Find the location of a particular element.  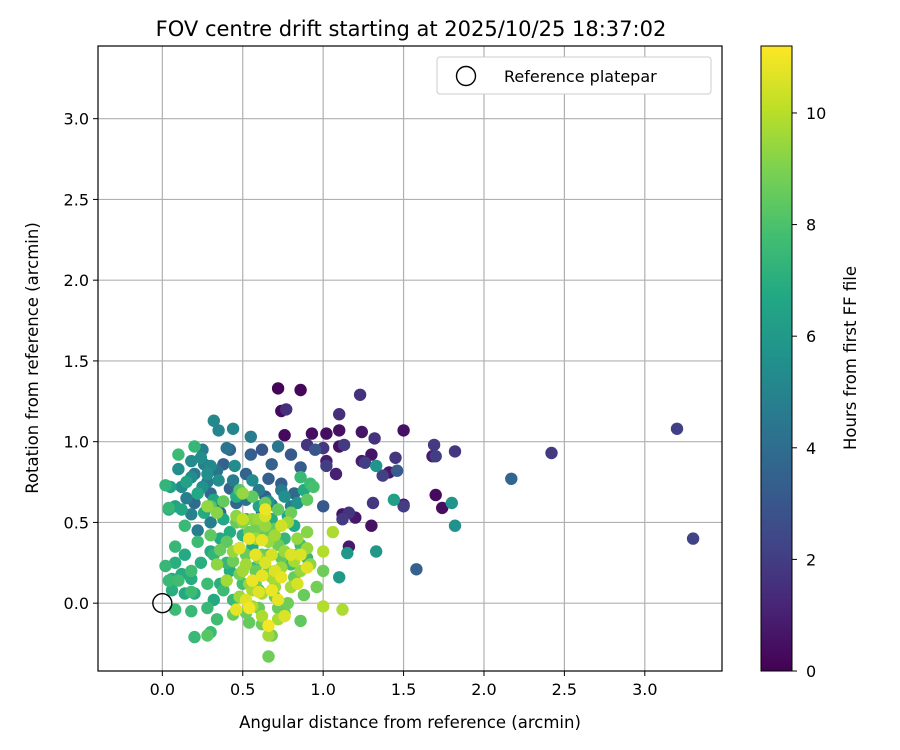

reference-marker is located at coordinates (162, 603).